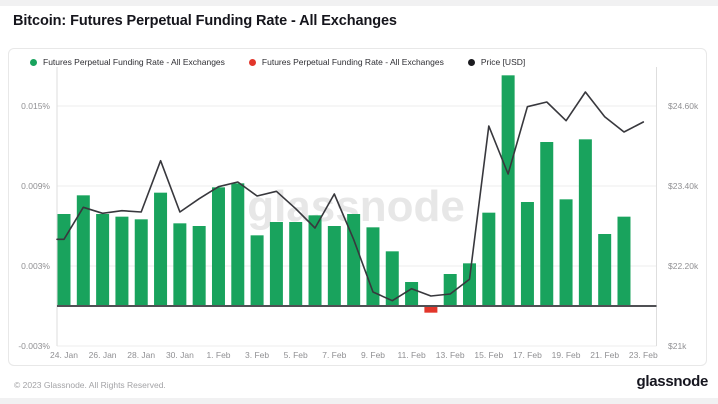  What do you see at coordinates (672, 381) in the screenshot?
I see `glassnode-logo: glassnode` at bounding box center [672, 381].